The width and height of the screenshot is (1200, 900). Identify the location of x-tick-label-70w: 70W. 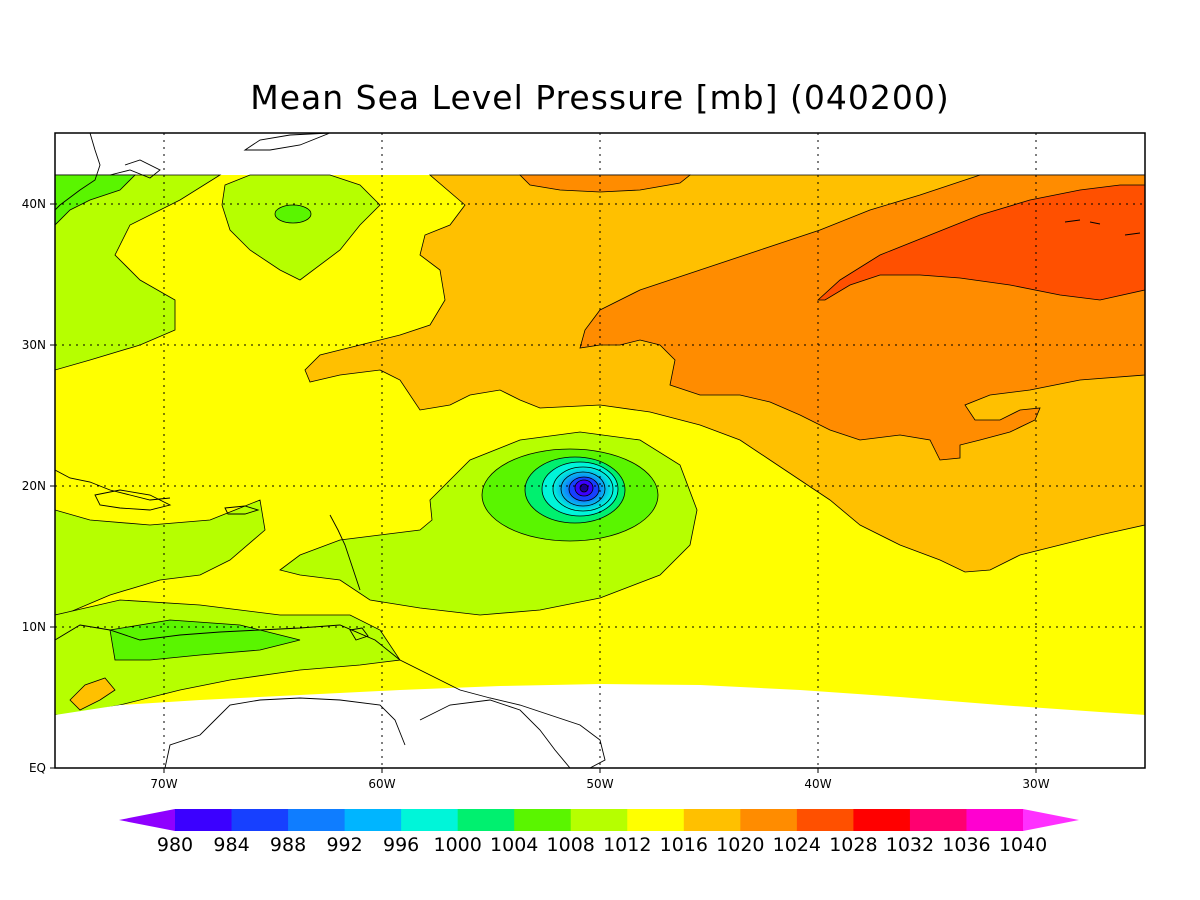
(163, 784).